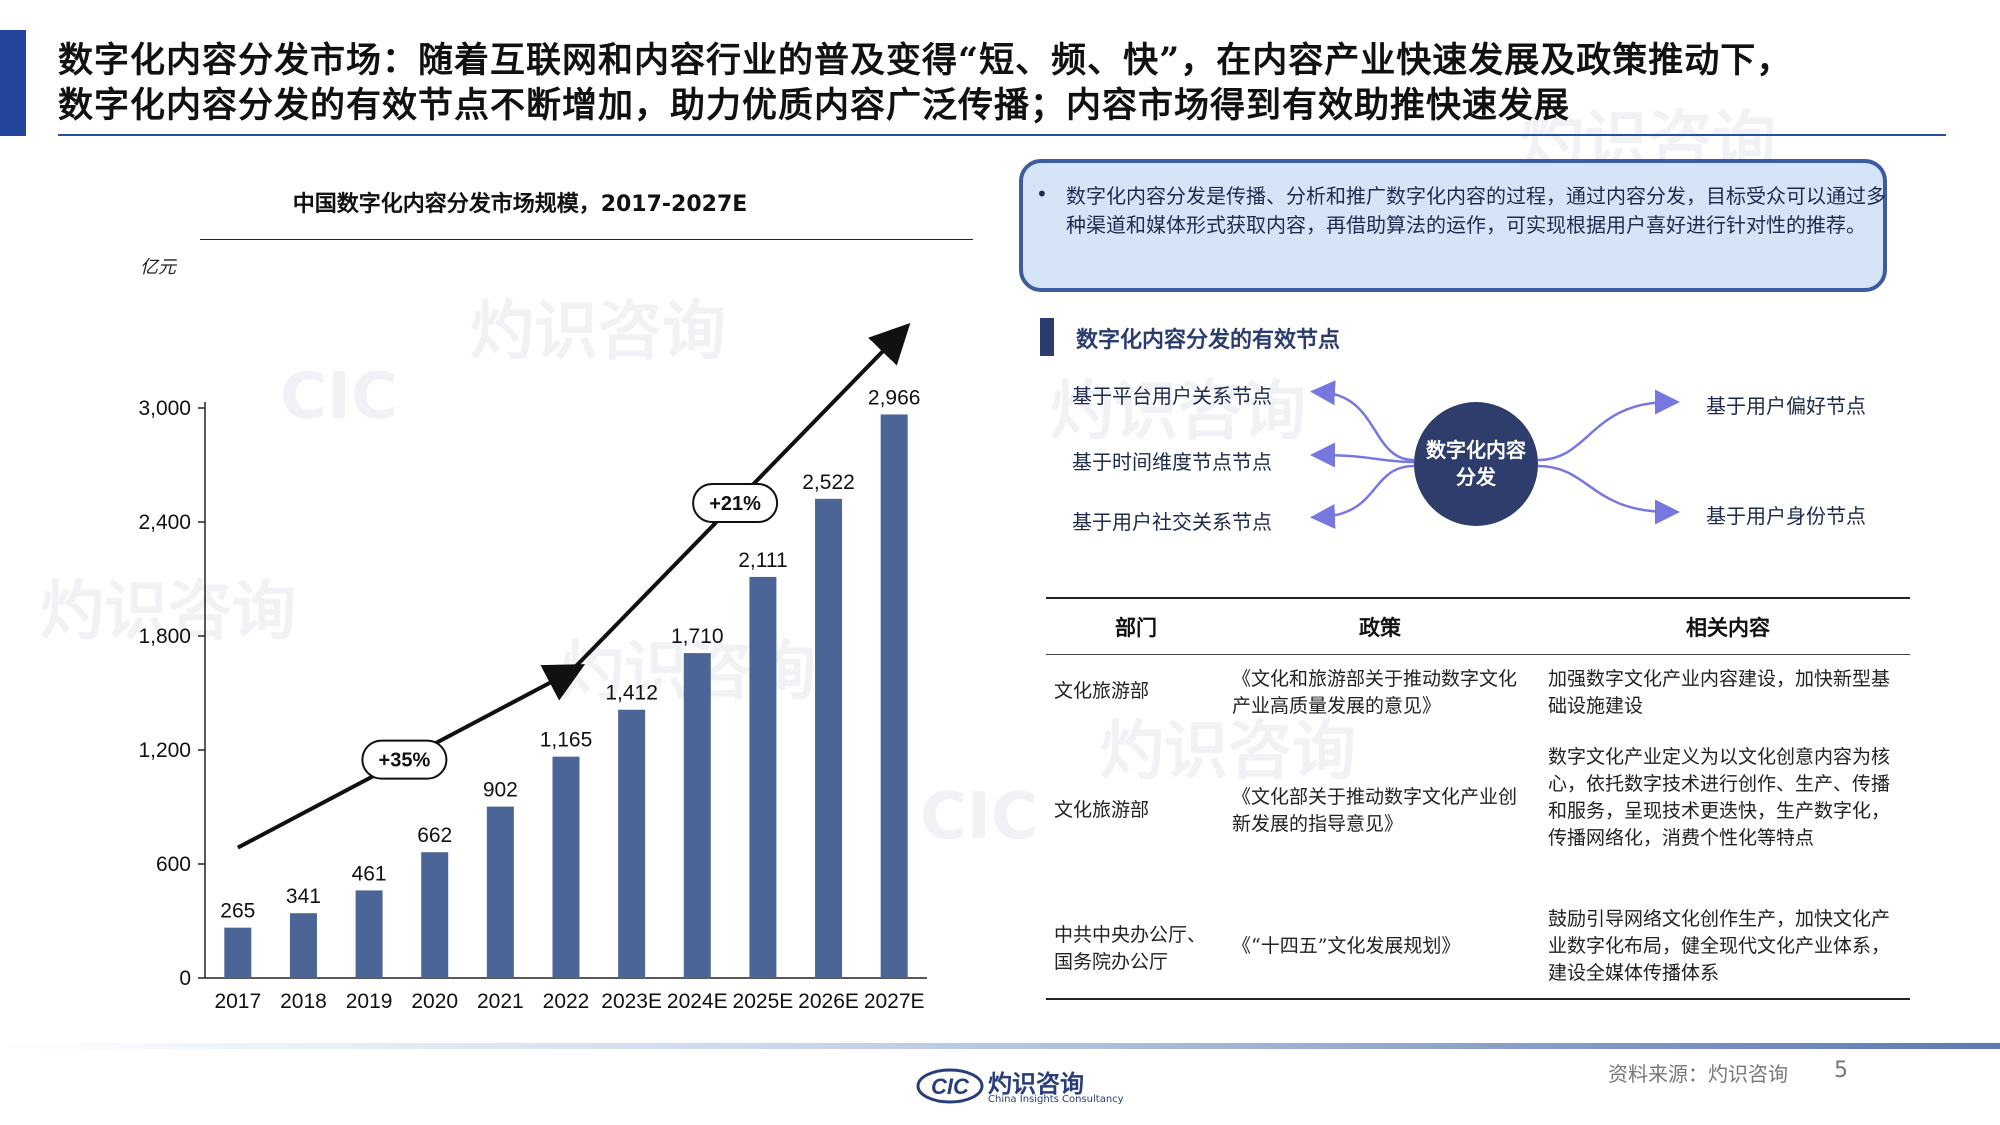 This screenshot has height=1125, width=2000. Describe the element at coordinates (303, 1001) in the screenshot. I see `x-tick-label-2018: 2018` at that location.